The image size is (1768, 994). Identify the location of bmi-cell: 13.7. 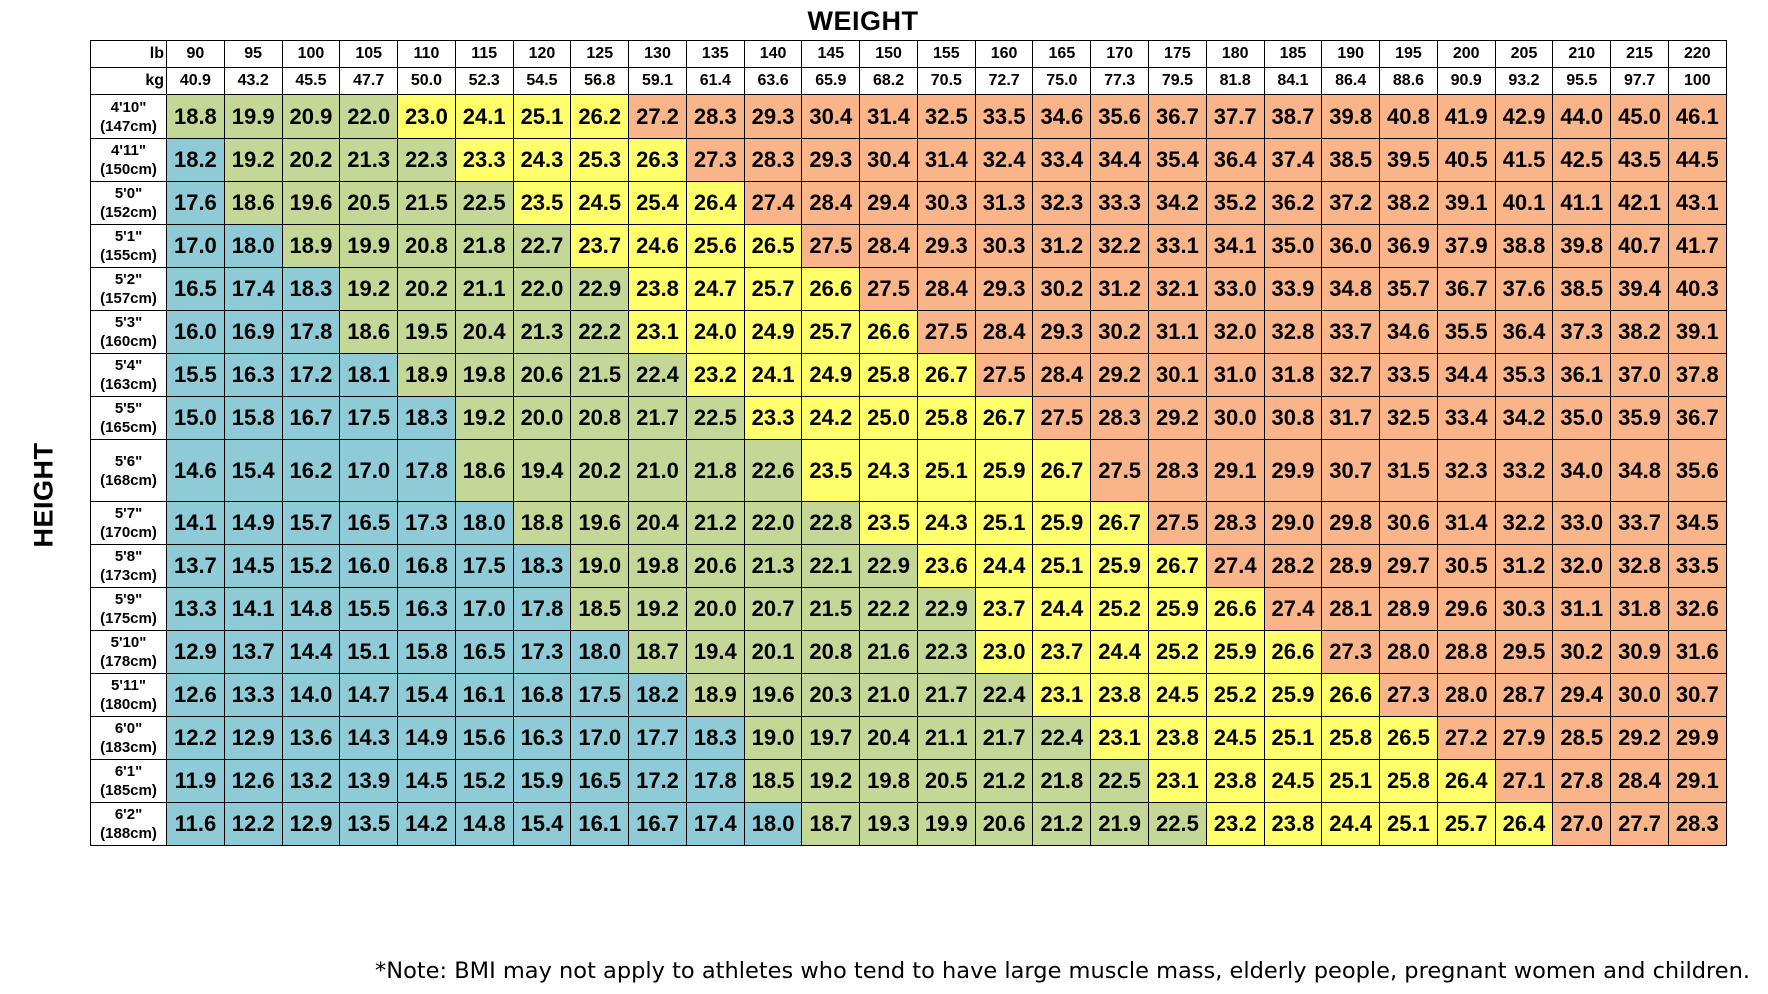
(195, 566).